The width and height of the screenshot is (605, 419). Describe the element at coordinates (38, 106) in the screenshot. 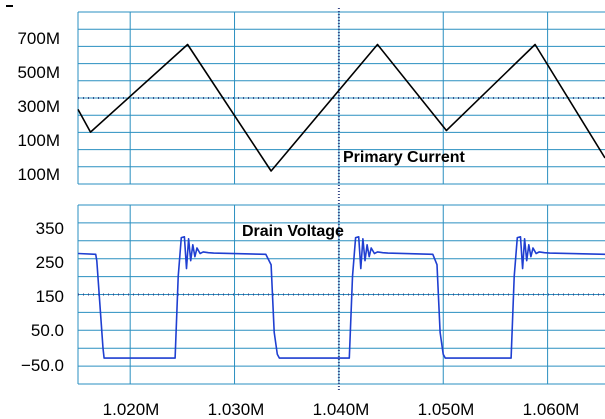

I see `top-ytick-label: 300M` at that location.